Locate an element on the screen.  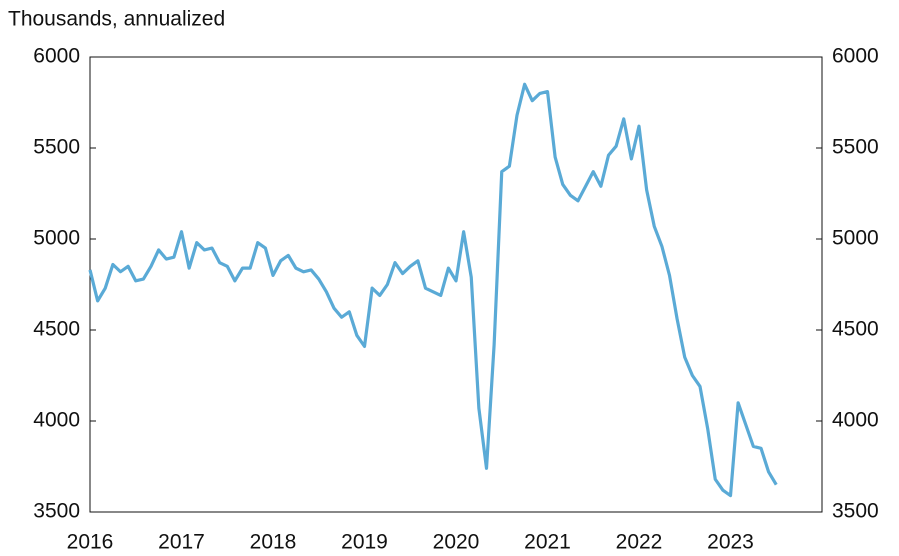
y-tick-label: 4500 is located at coordinates (56, 329).